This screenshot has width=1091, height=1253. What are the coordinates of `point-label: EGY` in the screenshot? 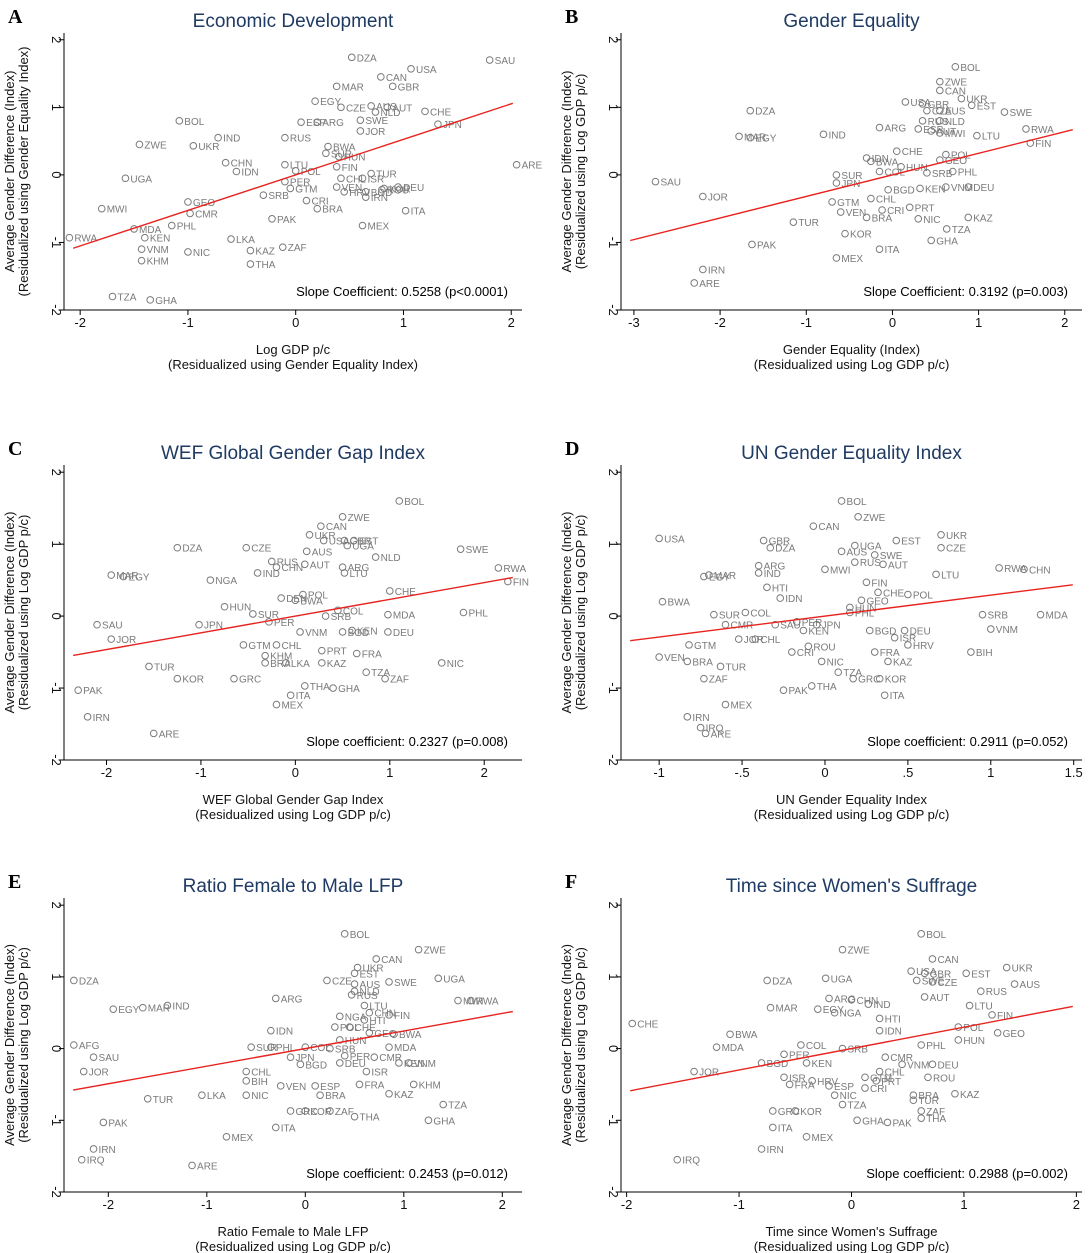 It's located at (138, 578).